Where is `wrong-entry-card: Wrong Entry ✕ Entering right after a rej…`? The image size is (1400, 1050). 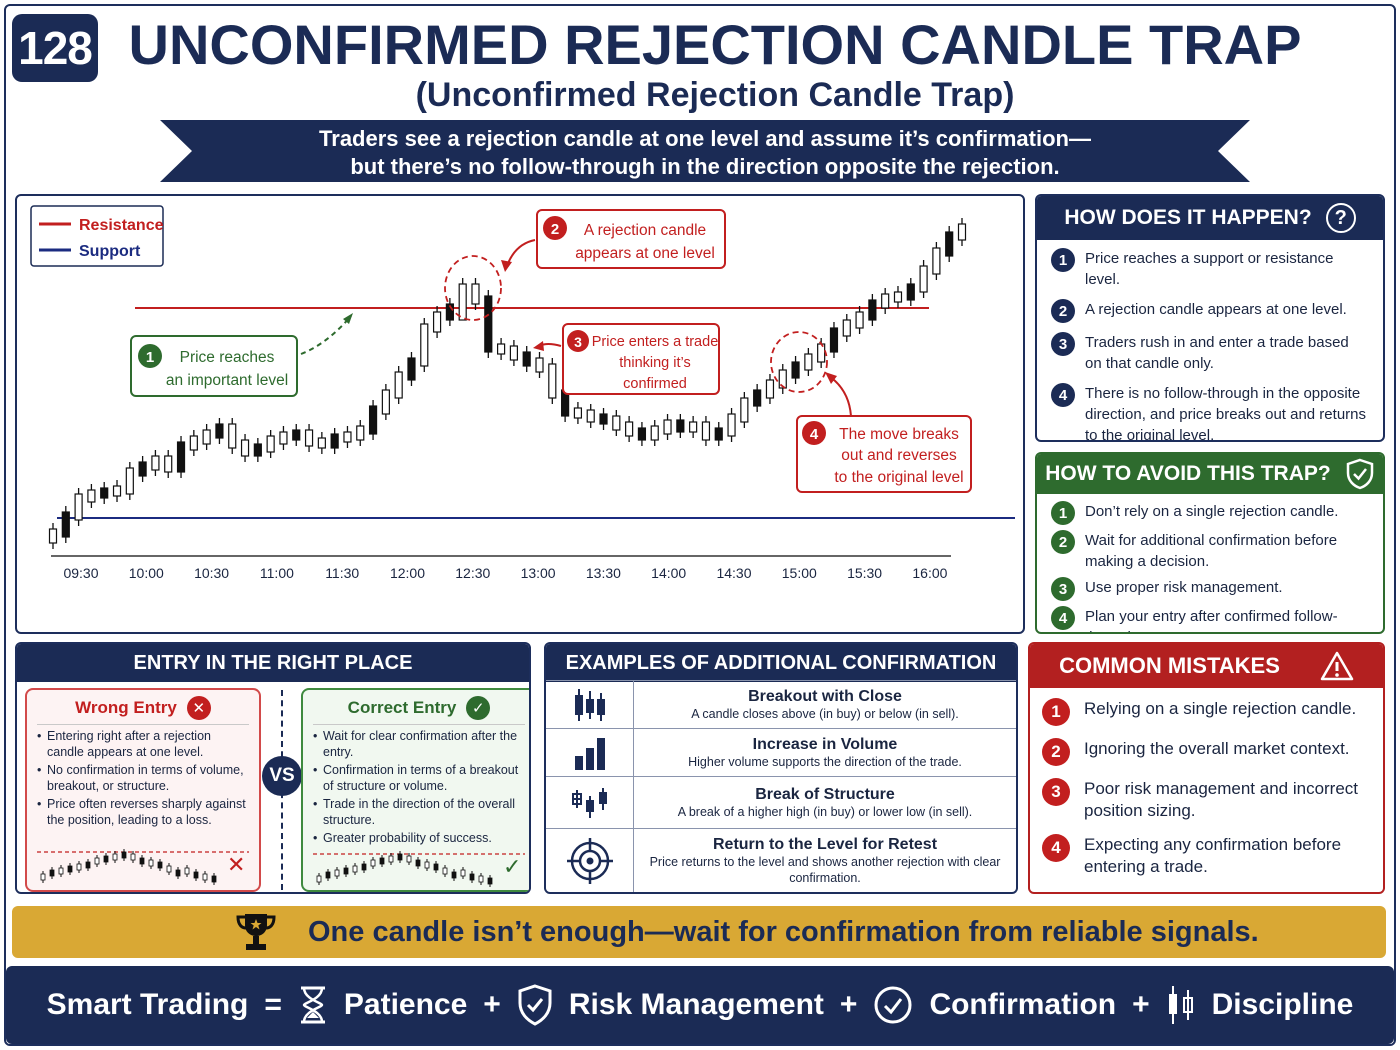 wrong-entry-card: Wrong Entry ✕ Entering right after a rej… is located at coordinates (143, 790).